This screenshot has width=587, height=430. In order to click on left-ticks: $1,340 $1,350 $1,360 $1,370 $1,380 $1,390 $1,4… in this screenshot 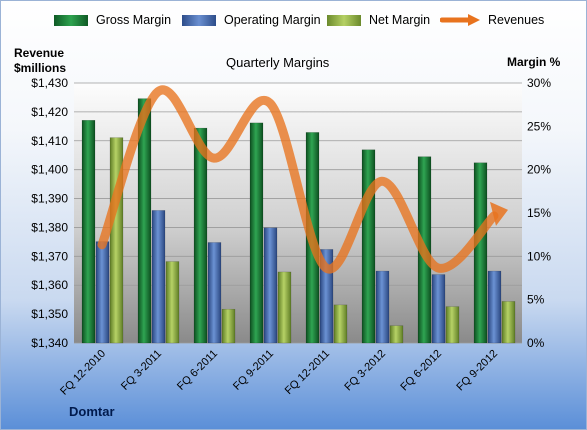, I will do `click(49, 213)`.